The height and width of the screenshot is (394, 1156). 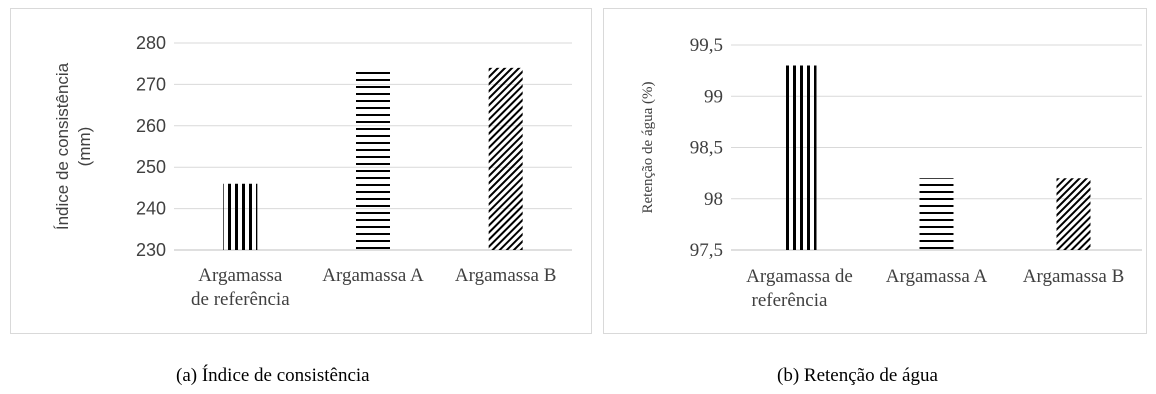 I want to click on y-tick-label: 240, so click(x=151, y=209).